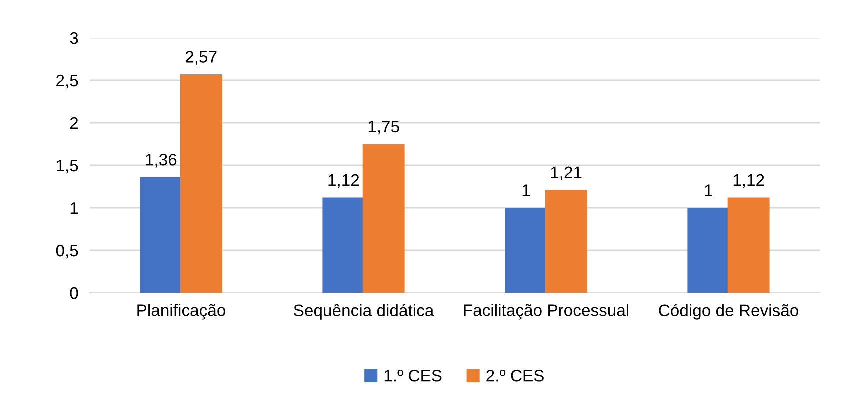 Image resolution: width=848 pixels, height=412 pixels. I want to click on x-tick-label: Planificação, so click(182, 312).